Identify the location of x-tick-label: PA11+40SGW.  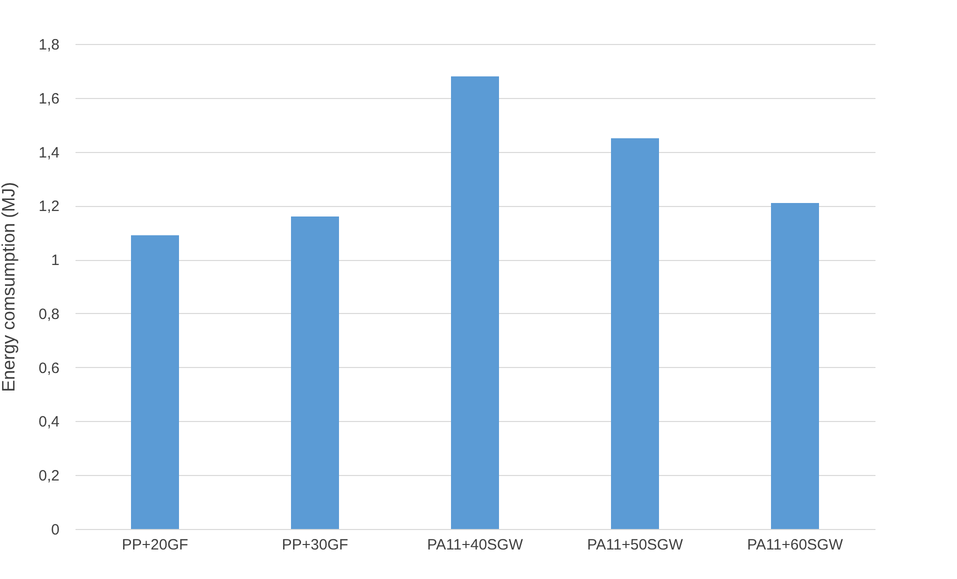
(475, 545).